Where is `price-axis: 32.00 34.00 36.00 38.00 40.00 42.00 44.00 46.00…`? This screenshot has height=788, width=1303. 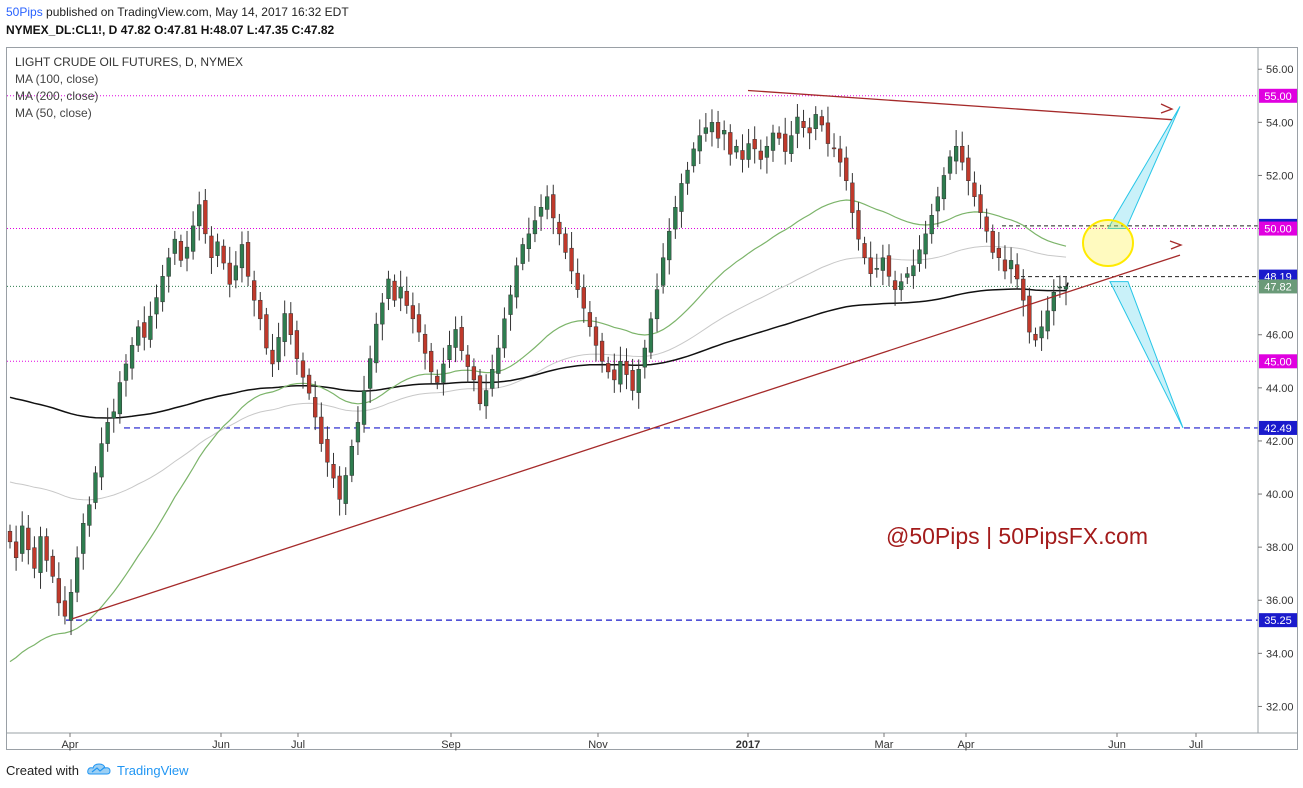
price-axis: 32.00 34.00 36.00 38.00 40.00 42.00 44.00 46.00… is located at coordinates (1275, 390).